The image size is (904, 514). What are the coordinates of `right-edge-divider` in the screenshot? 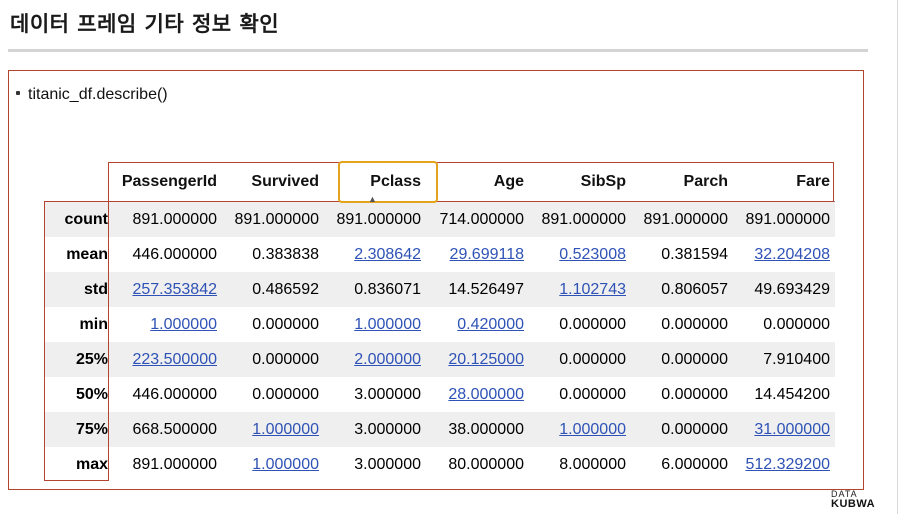 It's located at (897, 257).